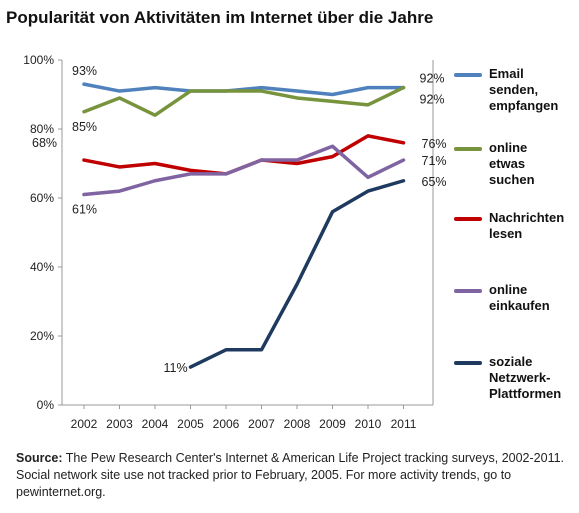 Image resolution: width=579 pixels, height=513 pixels. What do you see at coordinates (42, 267) in the screenshot?
I see `y-tick-label: 40%` at bounding box center [42, 267].